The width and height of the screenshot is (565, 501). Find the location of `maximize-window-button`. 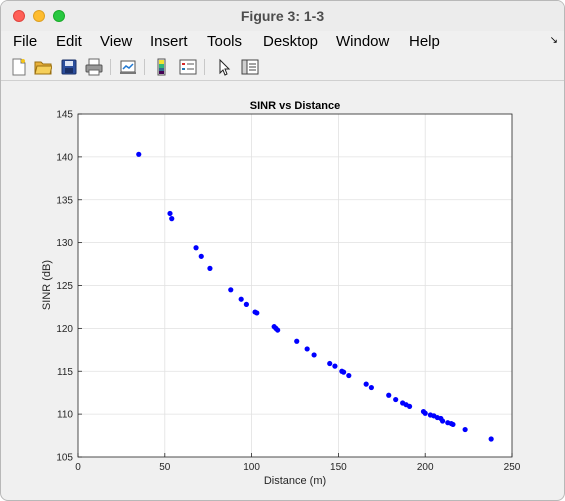

maximize-window-button is located at coordinates (59, 16).